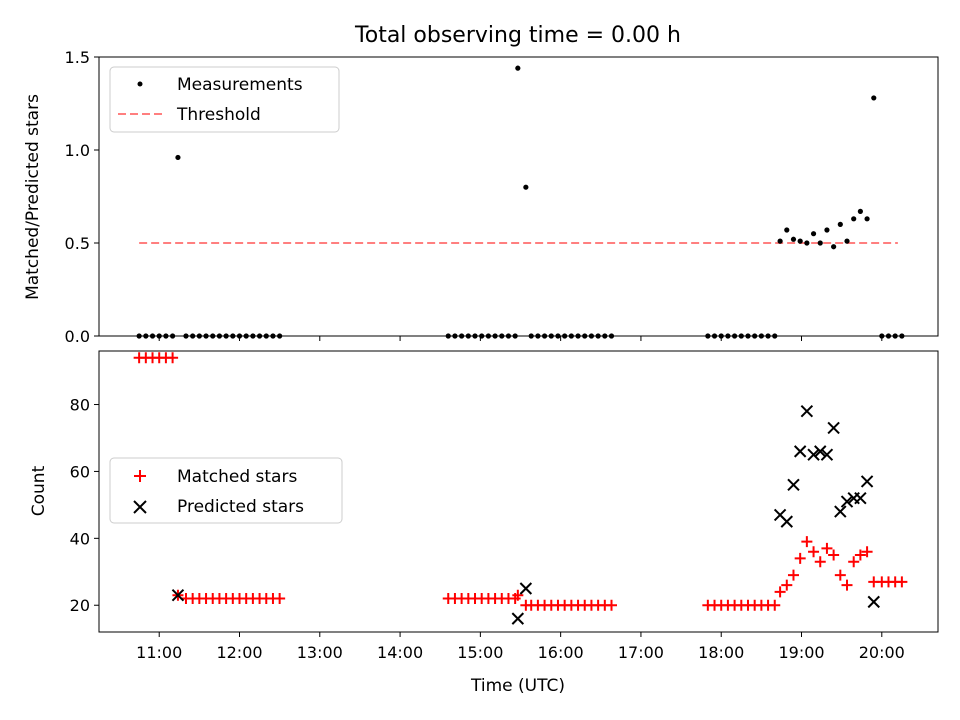 The width and height of the screenshot is (960, 720). I want to click on legend-predicted-label: Predicted stars, so click(240, 507).